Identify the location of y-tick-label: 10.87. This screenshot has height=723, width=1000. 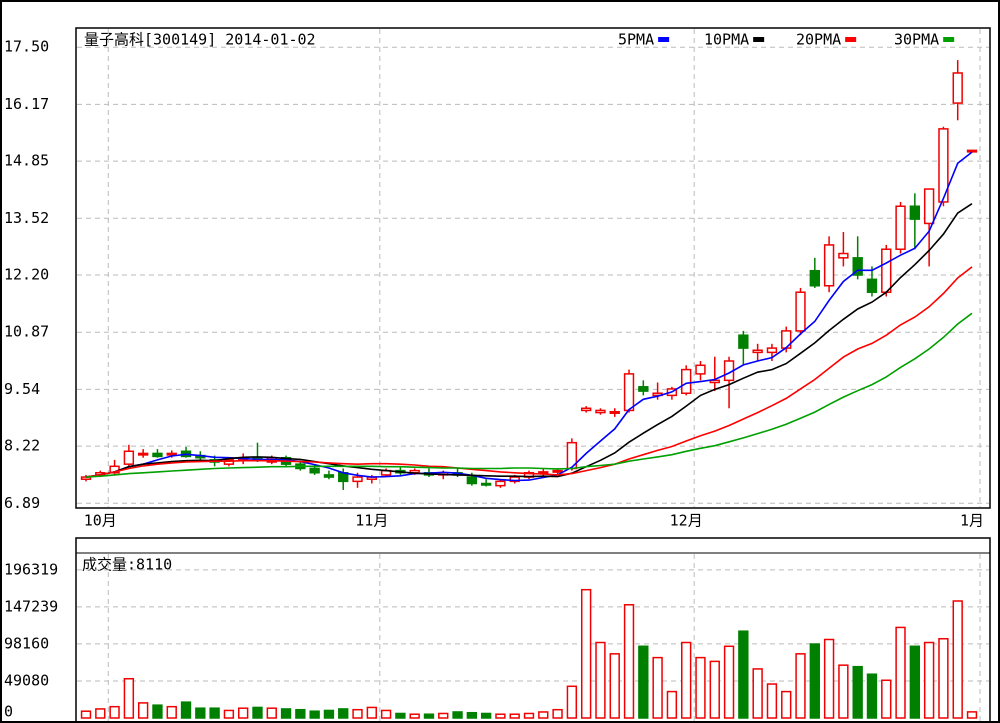
(26, 332).